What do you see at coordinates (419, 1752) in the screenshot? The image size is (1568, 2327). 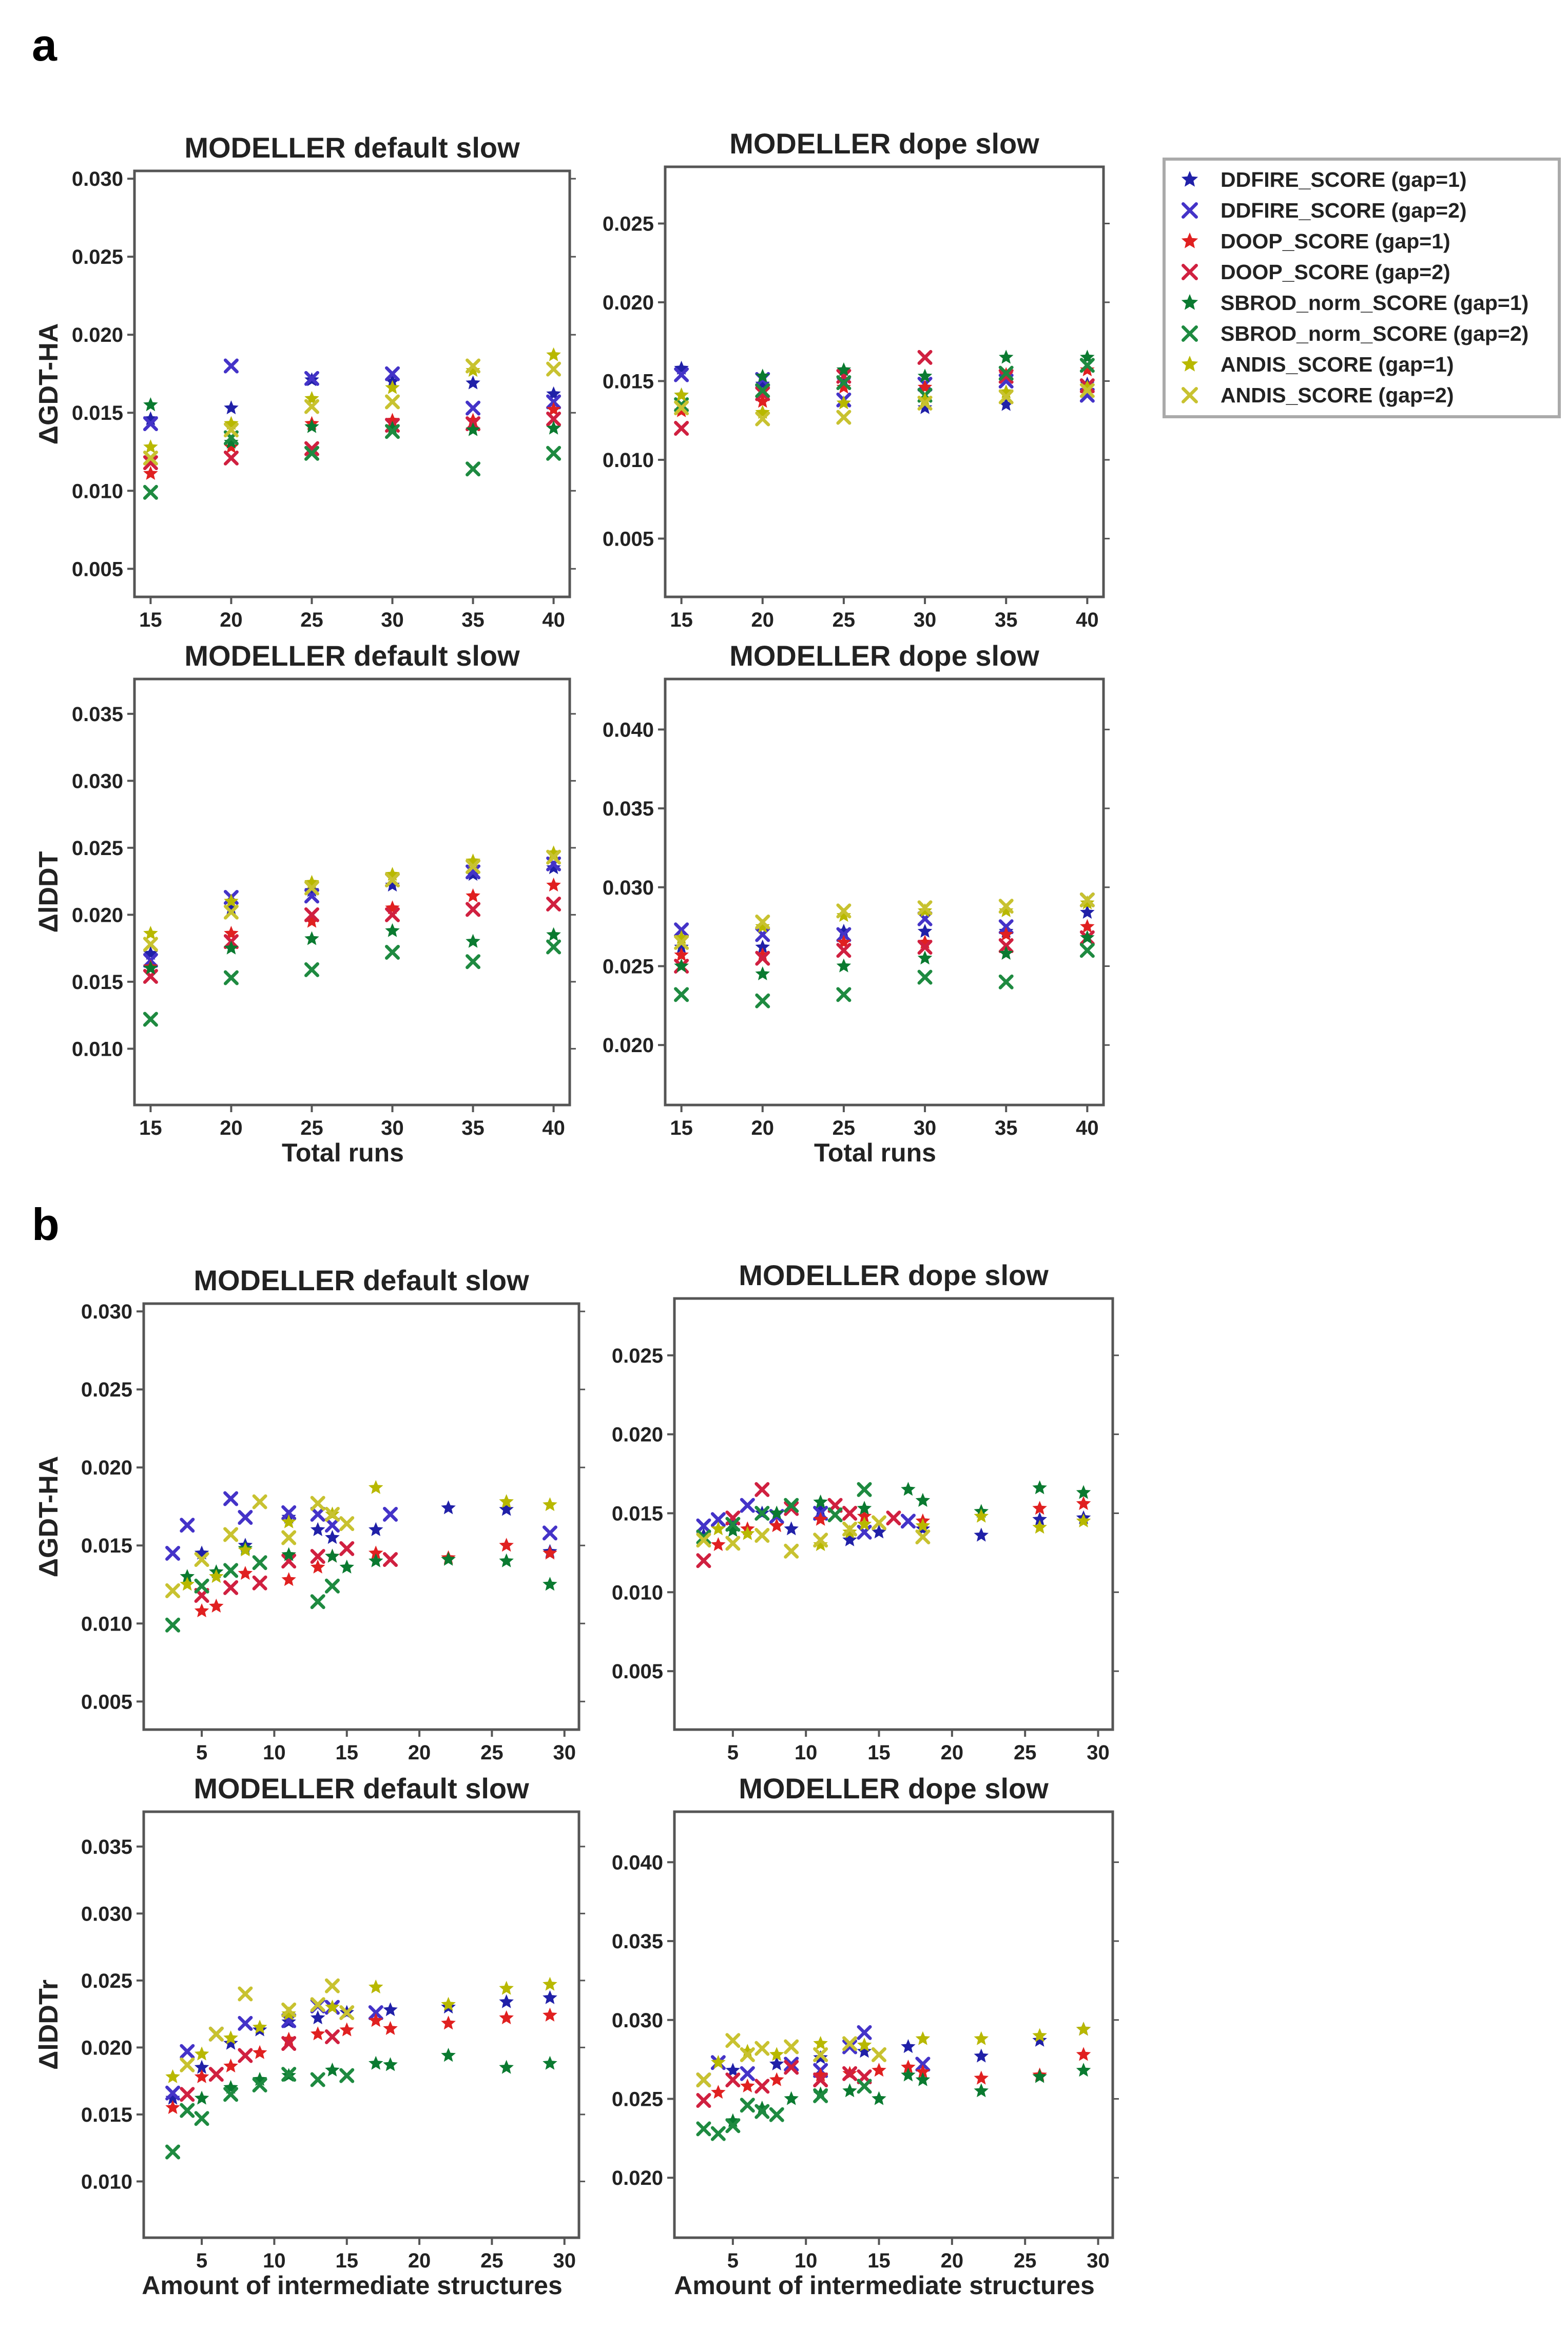 I see `x-tick-label: 20` at bounding box center [419, 1752].